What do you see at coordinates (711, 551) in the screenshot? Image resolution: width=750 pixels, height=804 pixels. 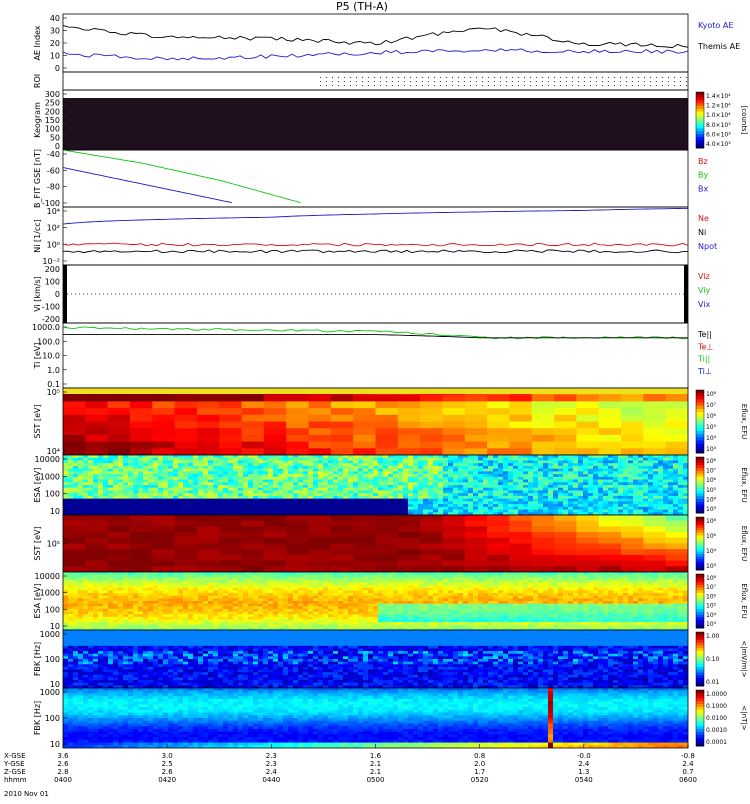 I see `colorbar-tick: 10⁴` at bounding box center [711, 551].